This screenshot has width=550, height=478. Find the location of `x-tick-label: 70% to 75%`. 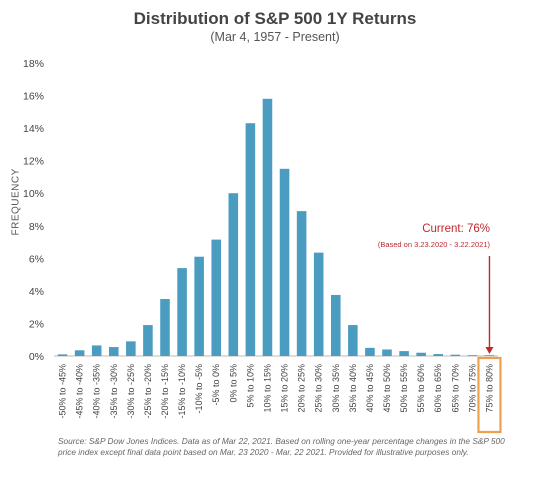

x-tick-label: 70% to 75% is located at coordinates (472, 388).